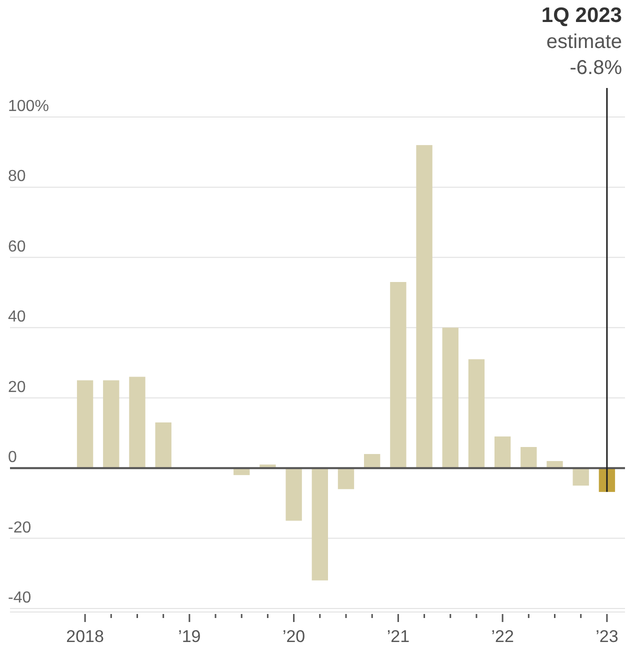 The image size is (627, 646). Describe the element at coordinates (189, 636) in the screenshot. I see `x-tick-label: ’19` at that location.